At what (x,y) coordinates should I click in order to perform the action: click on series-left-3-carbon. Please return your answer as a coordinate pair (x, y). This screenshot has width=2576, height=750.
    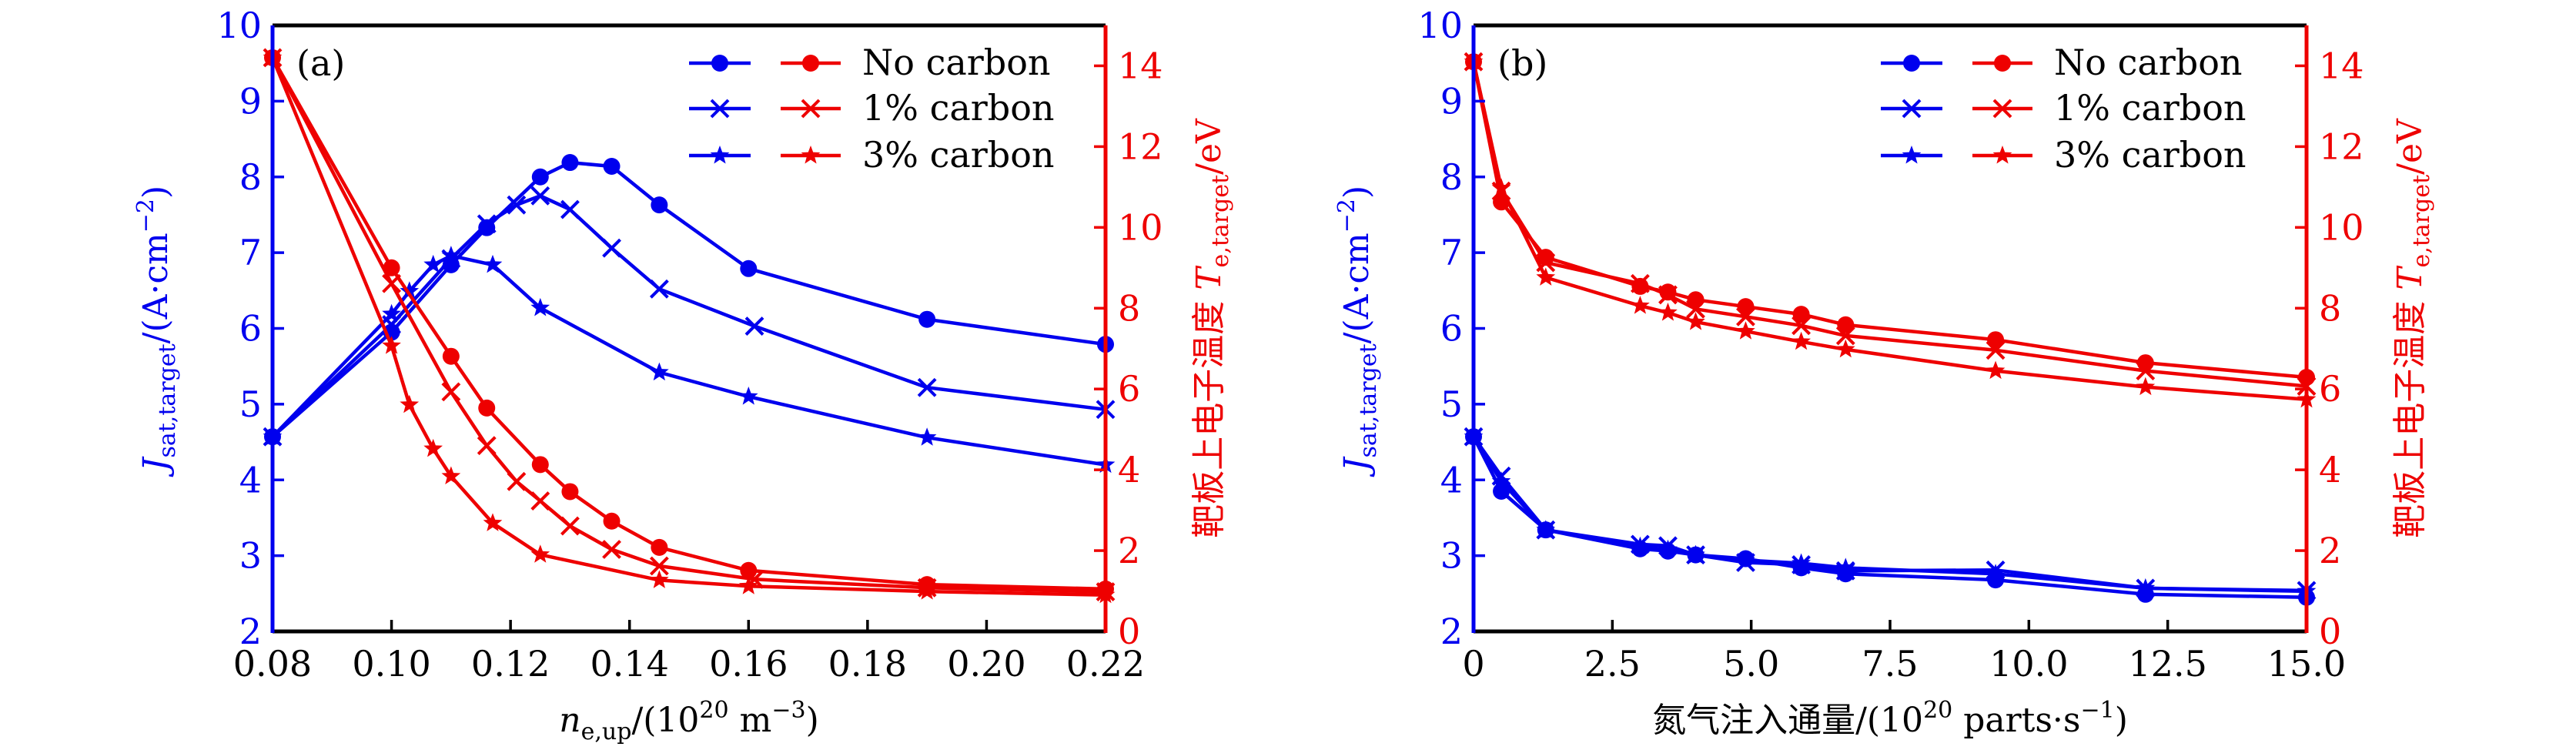
    Looking at the image, I should click on (1891, 513).